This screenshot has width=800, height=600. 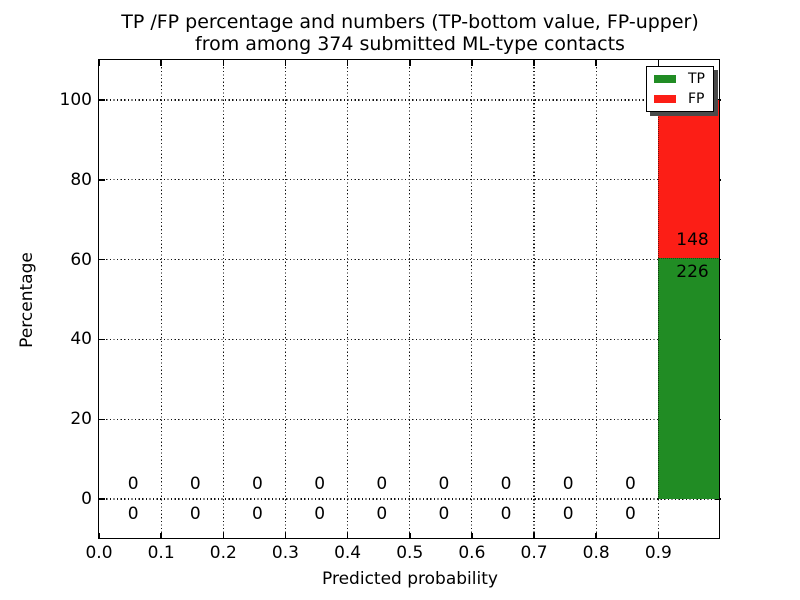 I want to click on x-tick-label: 0.5, so click(x=410, y=553).